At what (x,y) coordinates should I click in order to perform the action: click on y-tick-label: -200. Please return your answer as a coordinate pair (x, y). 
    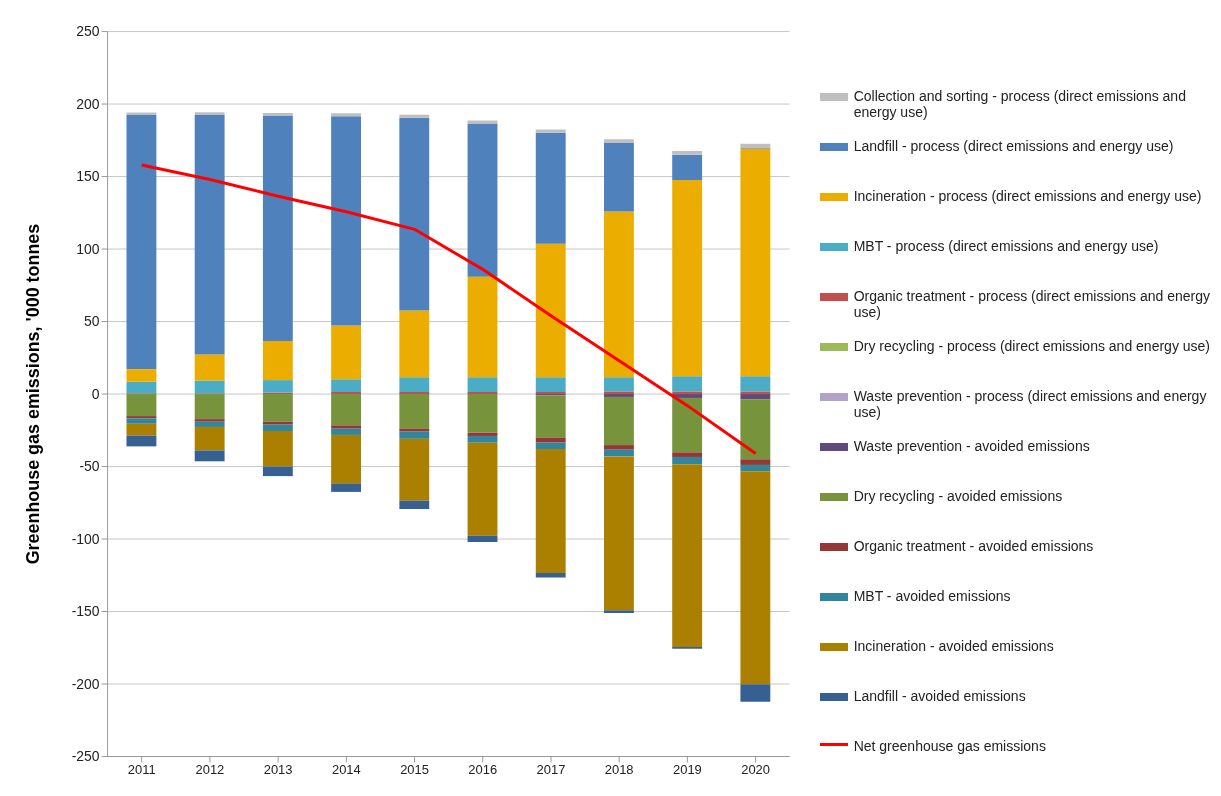
    Looking at the image, I should click on (85, 683).